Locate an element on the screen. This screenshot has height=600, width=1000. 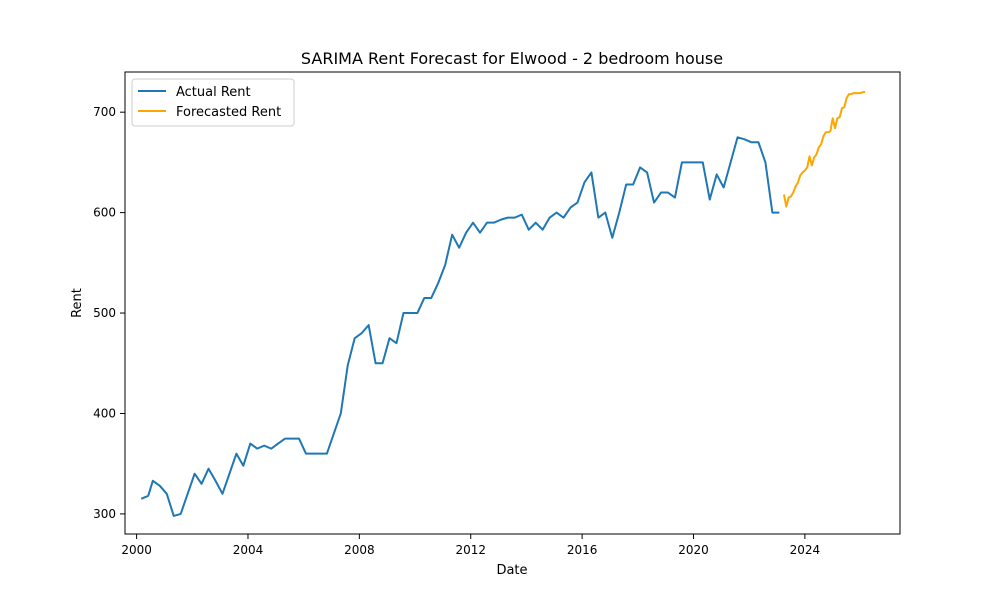
legend: Actual Rent Forecasted Rent is located at coordinates (213, 102).